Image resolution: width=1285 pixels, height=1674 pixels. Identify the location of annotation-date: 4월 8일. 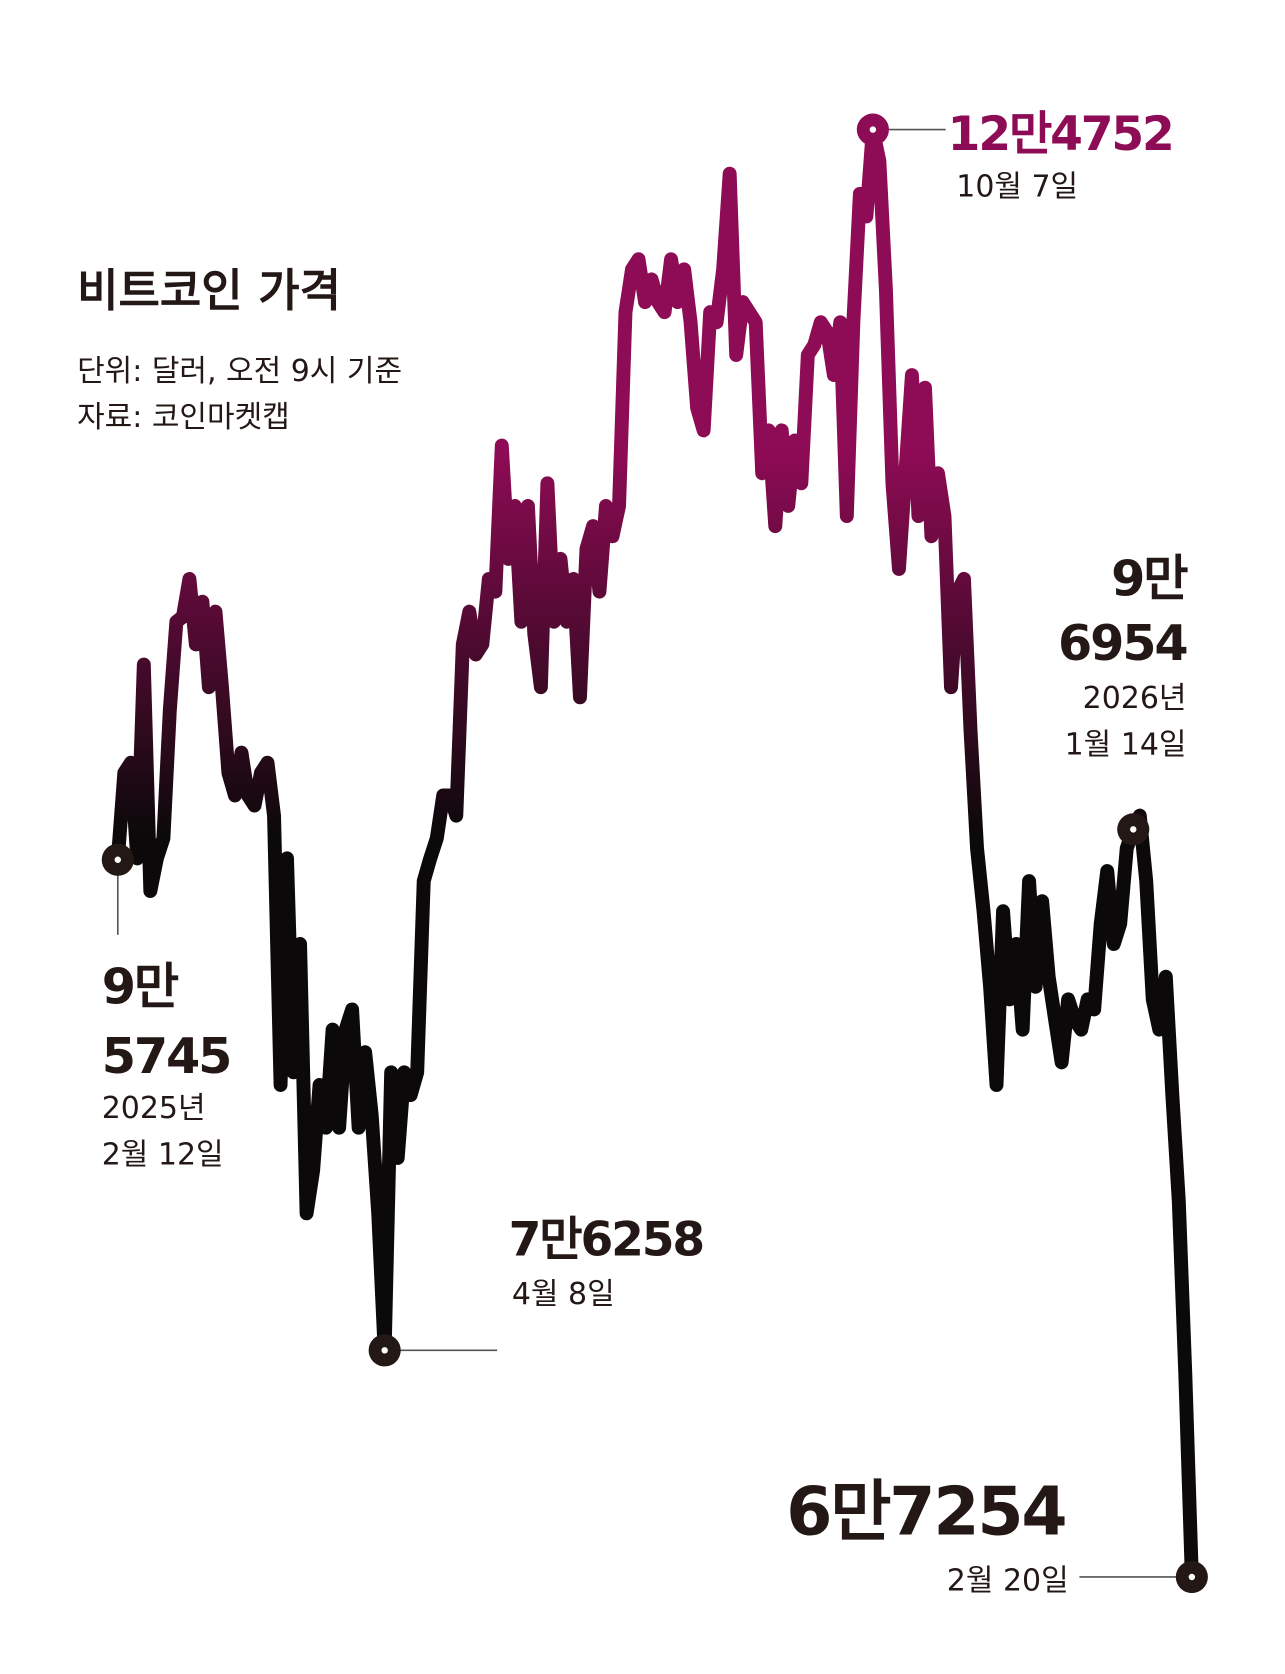
(563, 1294).